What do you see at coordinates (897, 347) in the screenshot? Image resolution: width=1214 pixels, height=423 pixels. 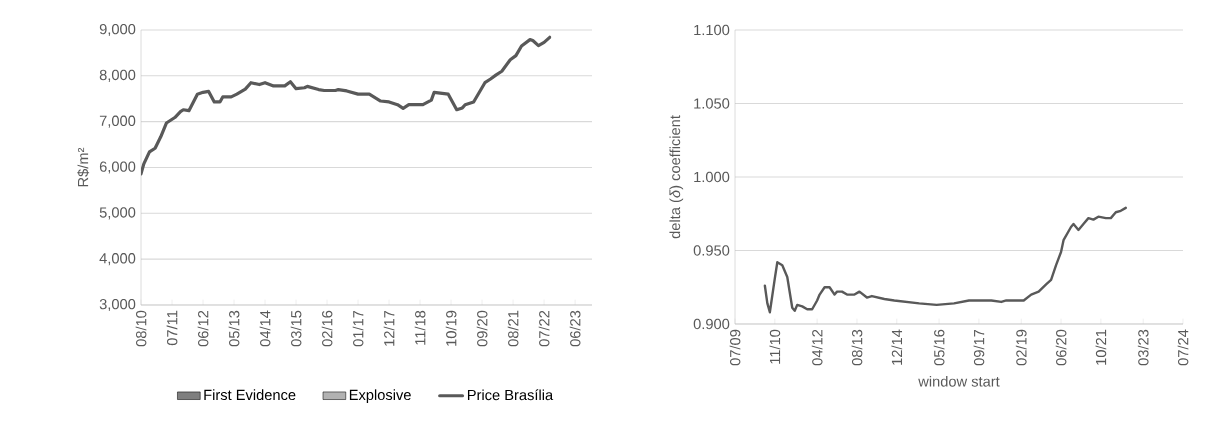 I see `x-tick-label: 12/14` at bounding box center [897, 347].